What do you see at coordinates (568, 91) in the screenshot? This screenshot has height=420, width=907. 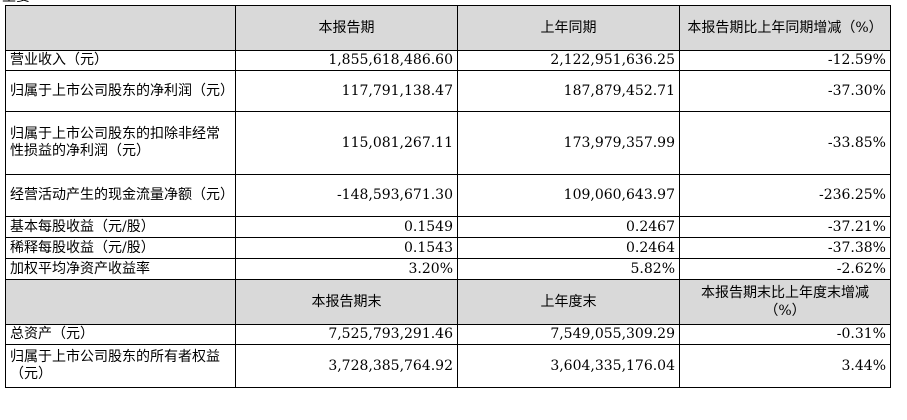 I see `prior-value: 187,879,452.71` at bounding box center [568, 91].